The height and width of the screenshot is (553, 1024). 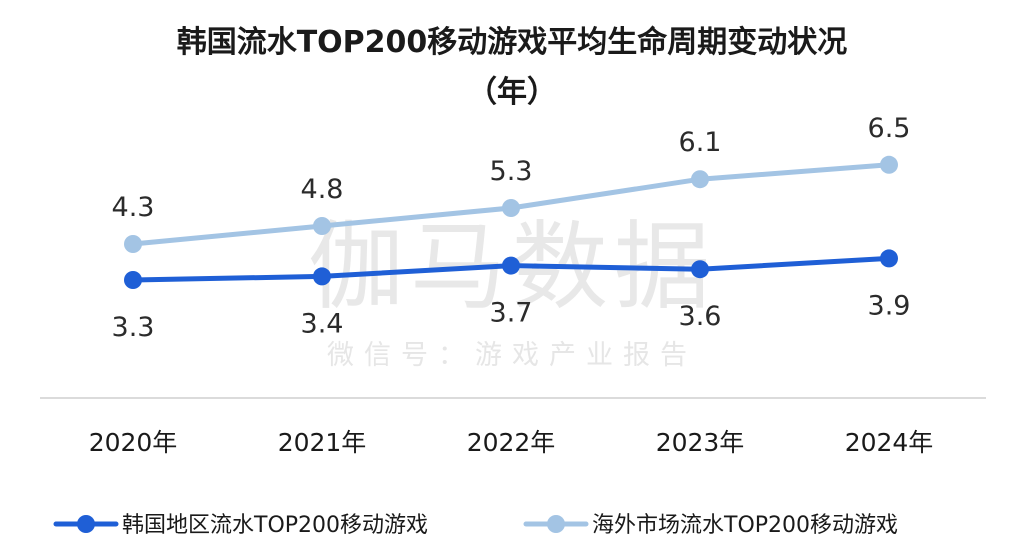 What do you see at coordinates (475, 525) in the screenshot?
I see `legend: 韩国地区流水TOP200移动游戏 海外市场流水TOP200移动游戏` at bounding box center [475, 525].